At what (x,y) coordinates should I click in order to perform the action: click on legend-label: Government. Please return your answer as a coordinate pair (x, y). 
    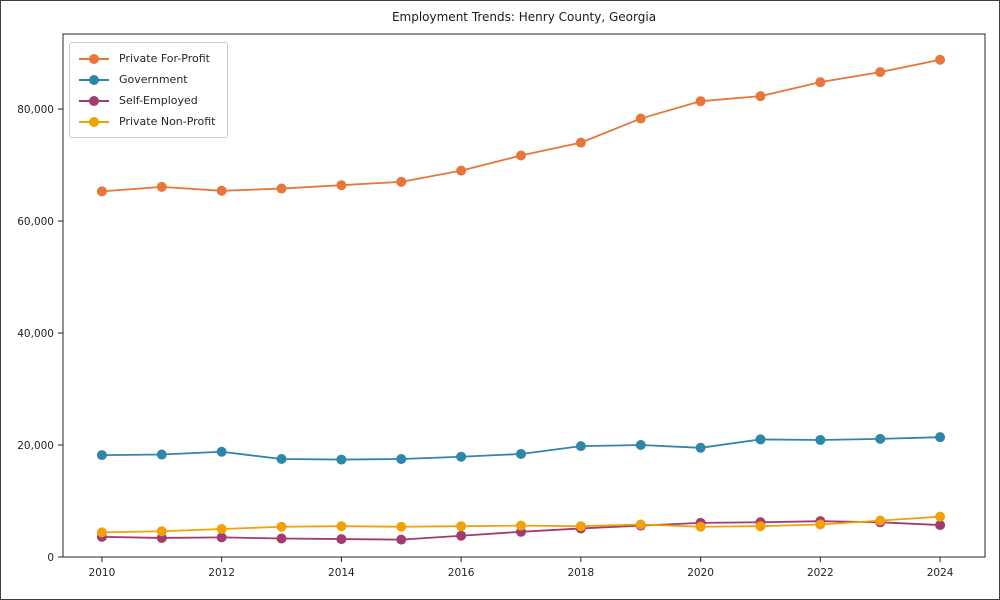
    Looking at the image, I should click on (153, 79).